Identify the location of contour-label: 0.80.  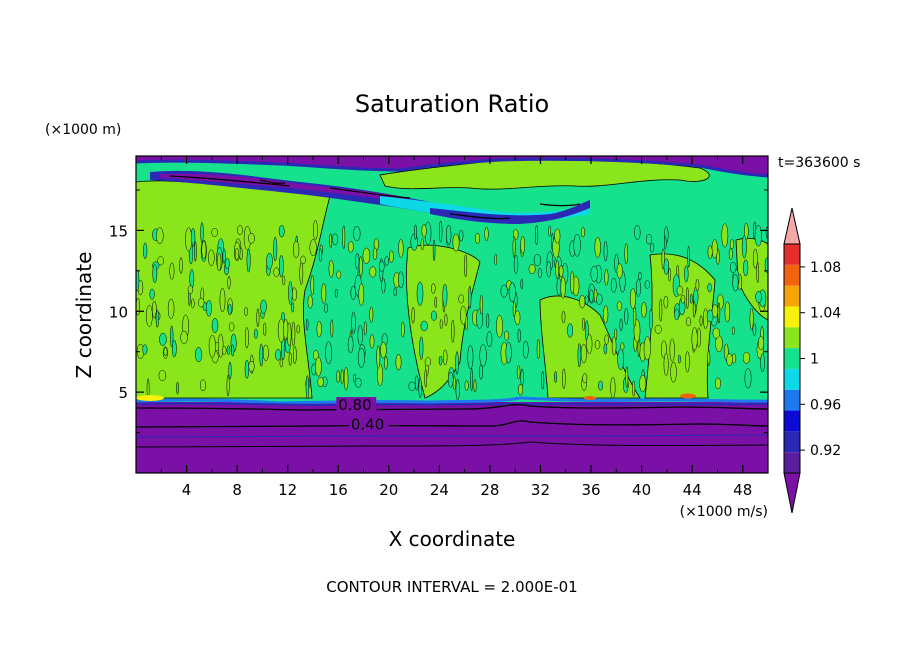
(354, 405).